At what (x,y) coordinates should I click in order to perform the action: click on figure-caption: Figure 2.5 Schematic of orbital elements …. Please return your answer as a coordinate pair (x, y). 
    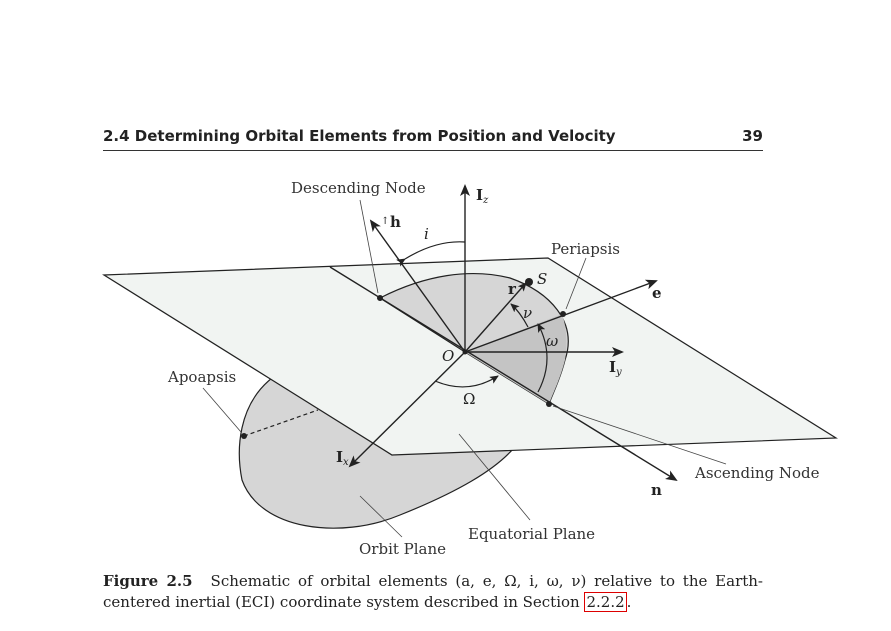
    Looking at the image, I should click on (433, 592).